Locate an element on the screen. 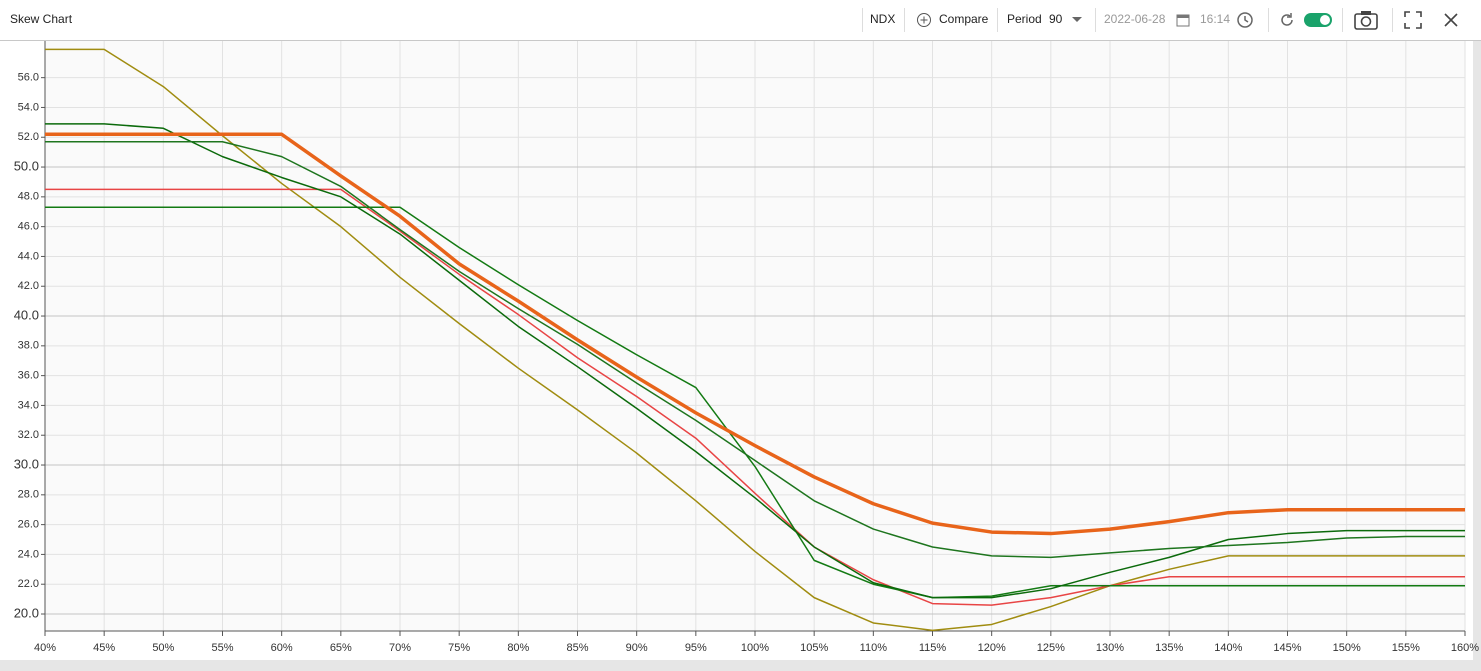 The height and width of the screenshot is (671, 1481). y-tick-label: 54.0 is located at coordinates (28, 107).